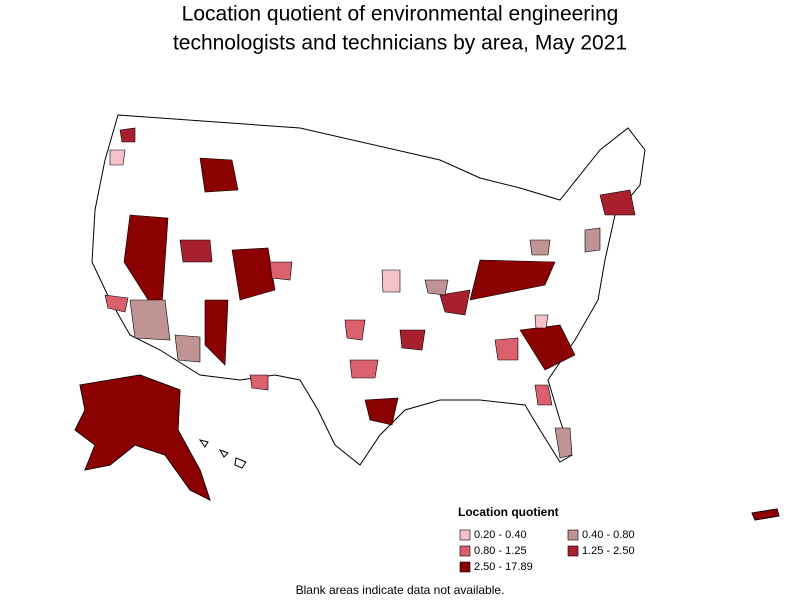 This screenshot has height=600, width=800. I want to click on legend-label: 0.20 - 0.40, so click(500, 535).